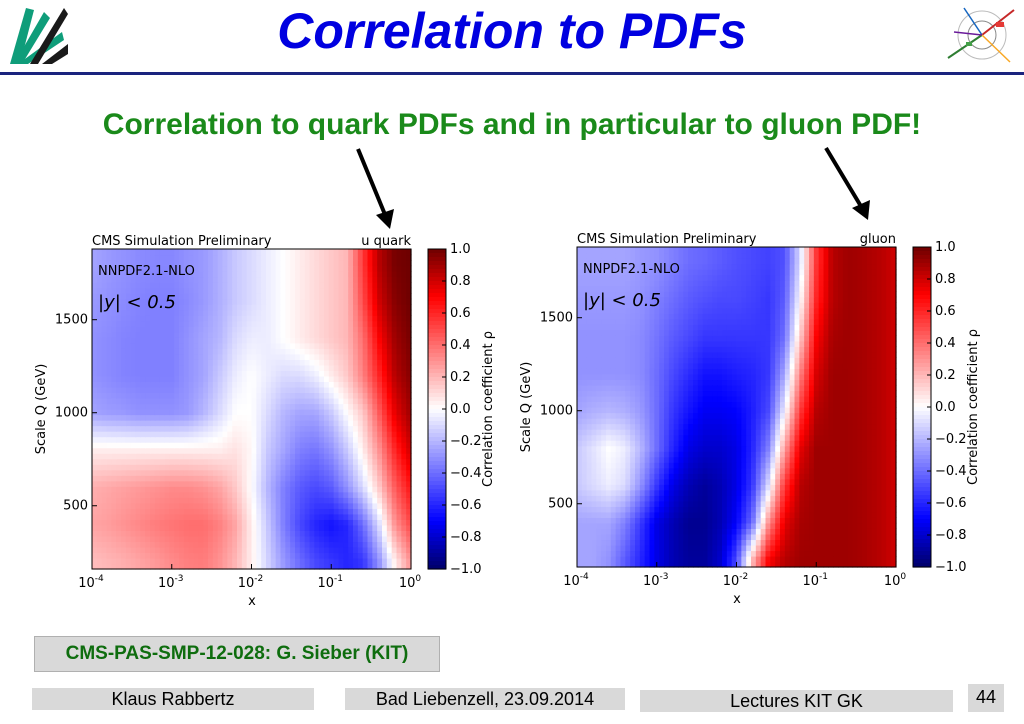 The image size is (1024, 724). What do you see at coordinates (437, 271) in the screenshot?
I see `colorbar-segment` at bounding box center [437, 271].